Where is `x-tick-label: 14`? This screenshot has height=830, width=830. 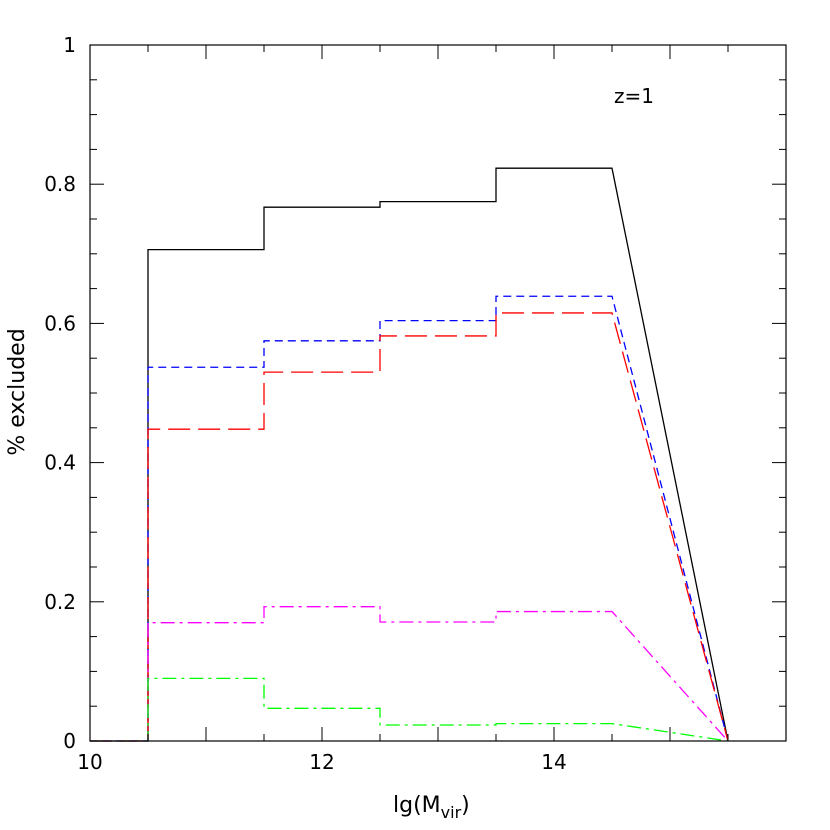 x-tick-label: 14 is located at coordinates (553, 762).